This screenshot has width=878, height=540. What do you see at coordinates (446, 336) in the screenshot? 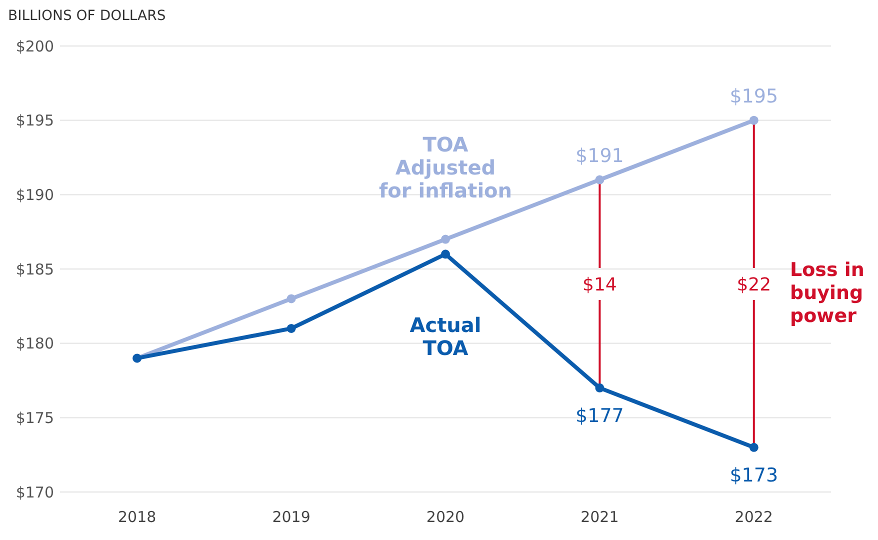
I see `series-label: Actual TOA` at bounding box center [446, 336].